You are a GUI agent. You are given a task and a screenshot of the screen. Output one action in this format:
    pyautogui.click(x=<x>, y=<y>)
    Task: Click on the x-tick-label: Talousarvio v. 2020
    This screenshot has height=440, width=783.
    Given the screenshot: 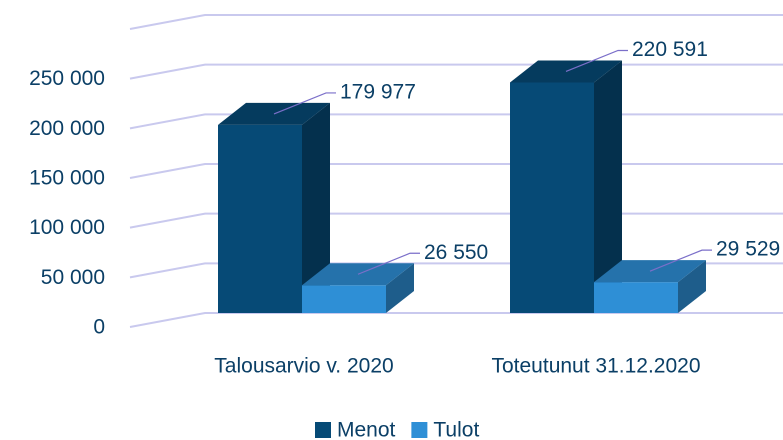 What is the action you would take?
    pyautogui.click(x=303, y=366)
    